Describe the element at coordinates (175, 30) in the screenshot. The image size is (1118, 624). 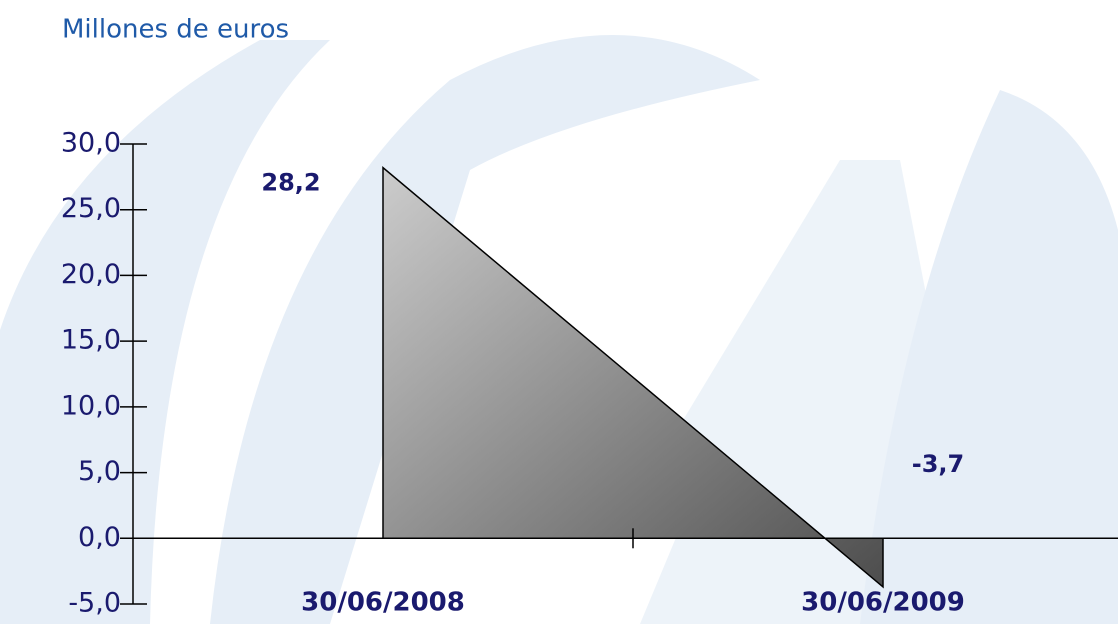
I see `chart-title: Millones de euros` at that location.